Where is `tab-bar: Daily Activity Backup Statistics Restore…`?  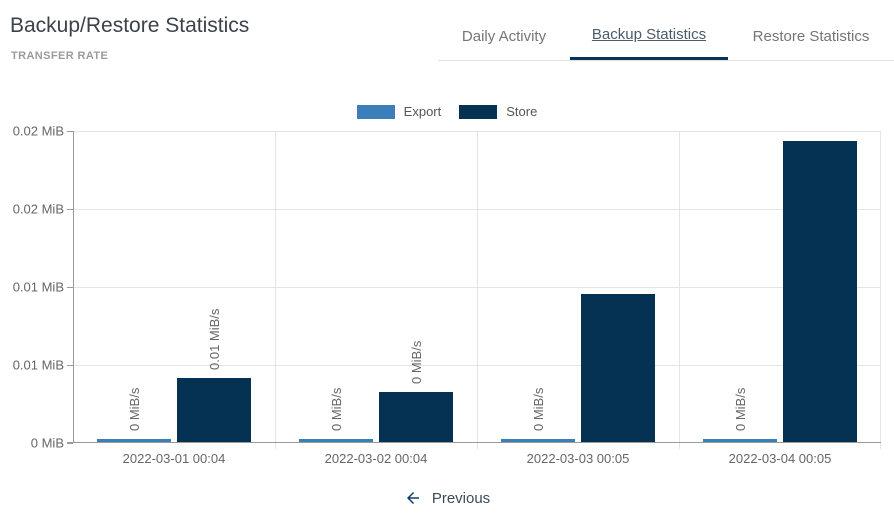
tab-bar: Daily Activity Backup Statistics Restore… is located at coordinates (666, 30).